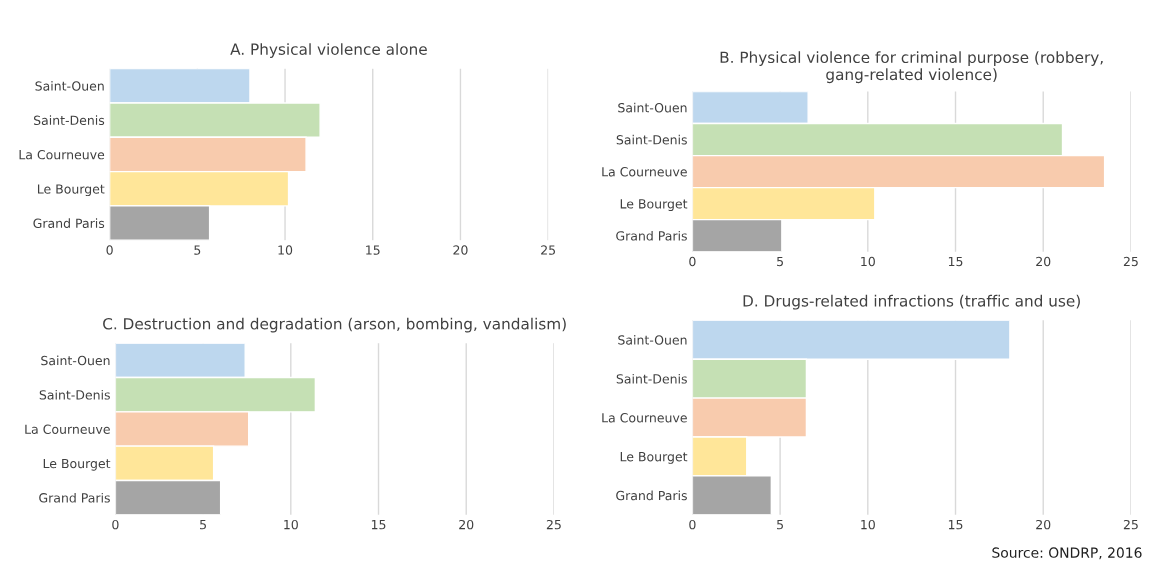 The height and width of the screenshot is (572, 1154). I want to click on chart-title: B. Physical violence for criminal purpose (robbery, gang-related violence), so click(911, 67).